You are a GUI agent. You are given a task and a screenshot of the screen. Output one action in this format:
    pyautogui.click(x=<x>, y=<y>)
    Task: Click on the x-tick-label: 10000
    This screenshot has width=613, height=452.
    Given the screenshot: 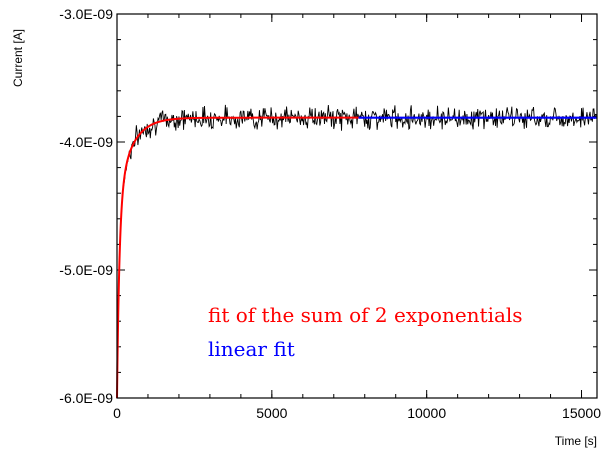 What is the action you would take?
    pyautogui.click(x=426, y=413)
    